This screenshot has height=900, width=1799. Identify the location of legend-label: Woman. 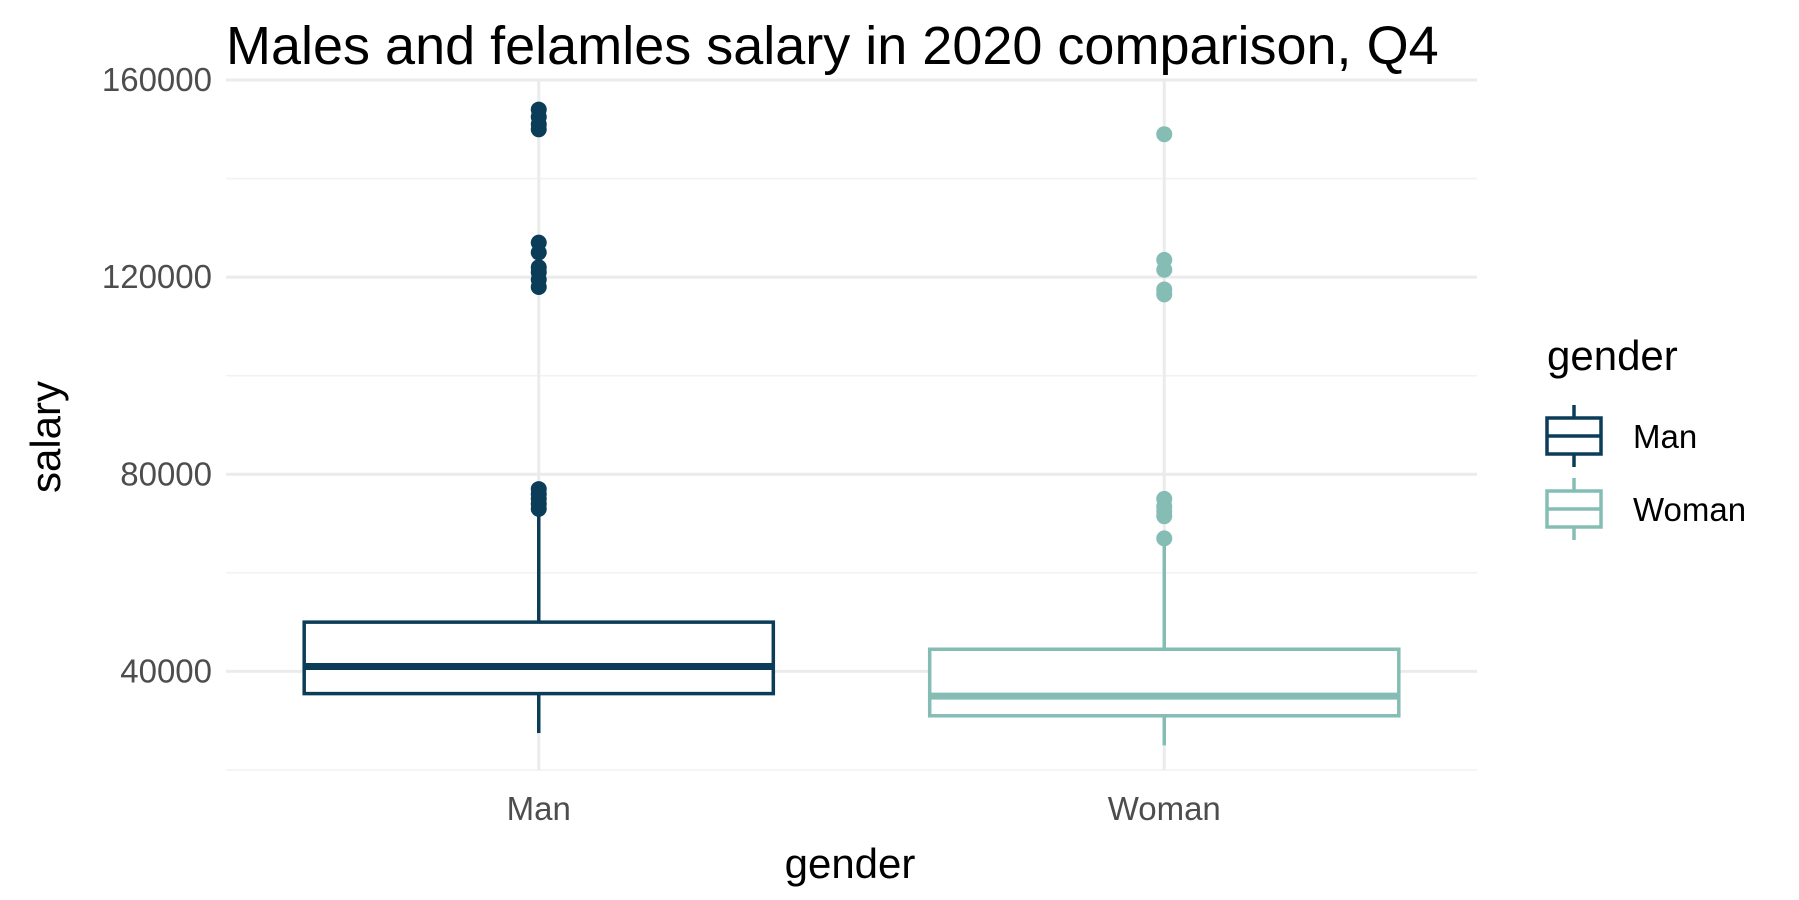
(1689, 509).